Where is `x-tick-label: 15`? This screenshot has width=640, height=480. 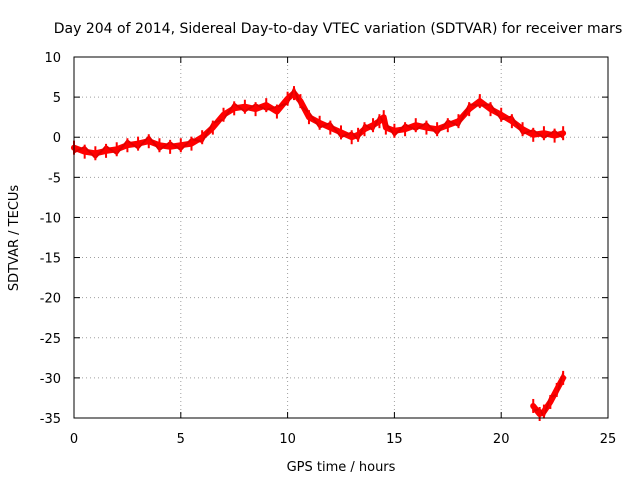 x-tick-label: 15 is located at coordinates (394, 439).